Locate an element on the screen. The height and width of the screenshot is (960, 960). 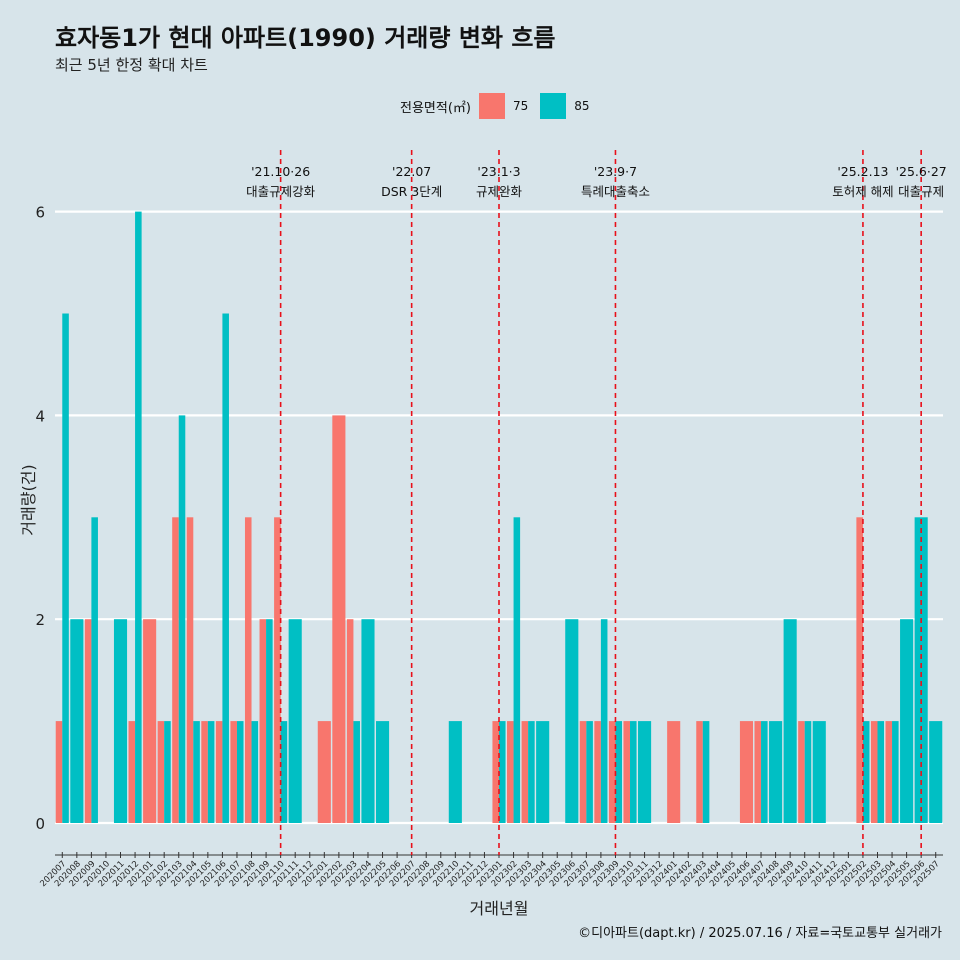
event-label-3: 특례대출축소 is located at coordinates (615, 191).